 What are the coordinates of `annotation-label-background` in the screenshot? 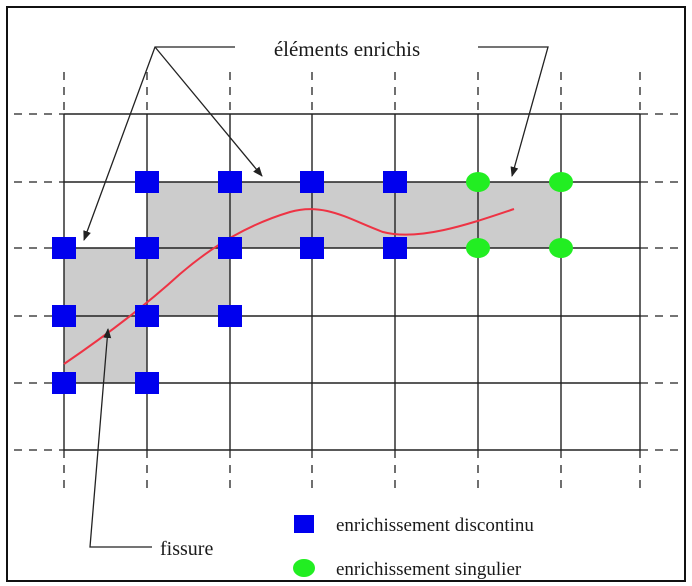 It's located at (347, 48).